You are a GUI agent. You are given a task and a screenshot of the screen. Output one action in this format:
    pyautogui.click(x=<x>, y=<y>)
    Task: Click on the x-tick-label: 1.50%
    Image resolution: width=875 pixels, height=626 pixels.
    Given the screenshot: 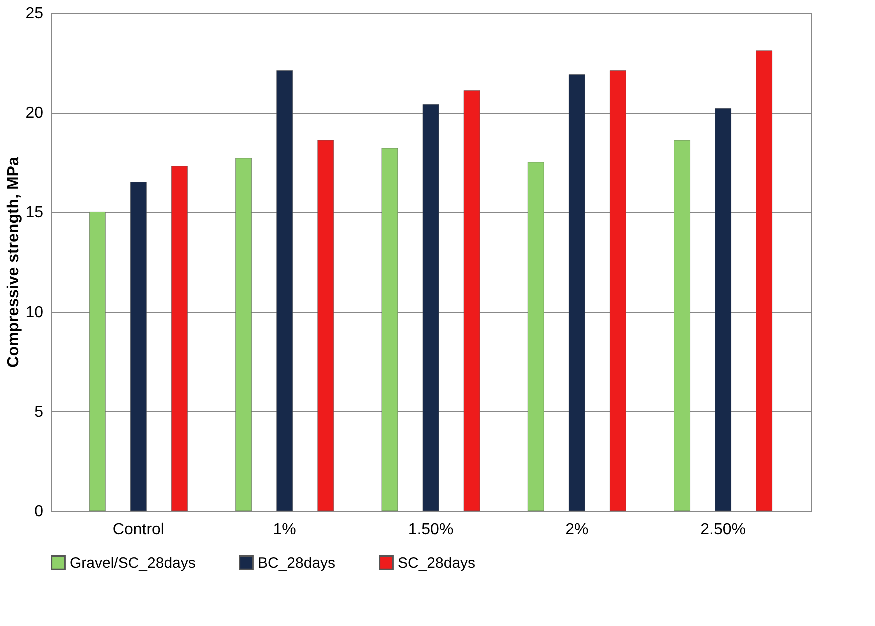 What is the action you would take?
    pyautogui.click(x=431, y=530)
    